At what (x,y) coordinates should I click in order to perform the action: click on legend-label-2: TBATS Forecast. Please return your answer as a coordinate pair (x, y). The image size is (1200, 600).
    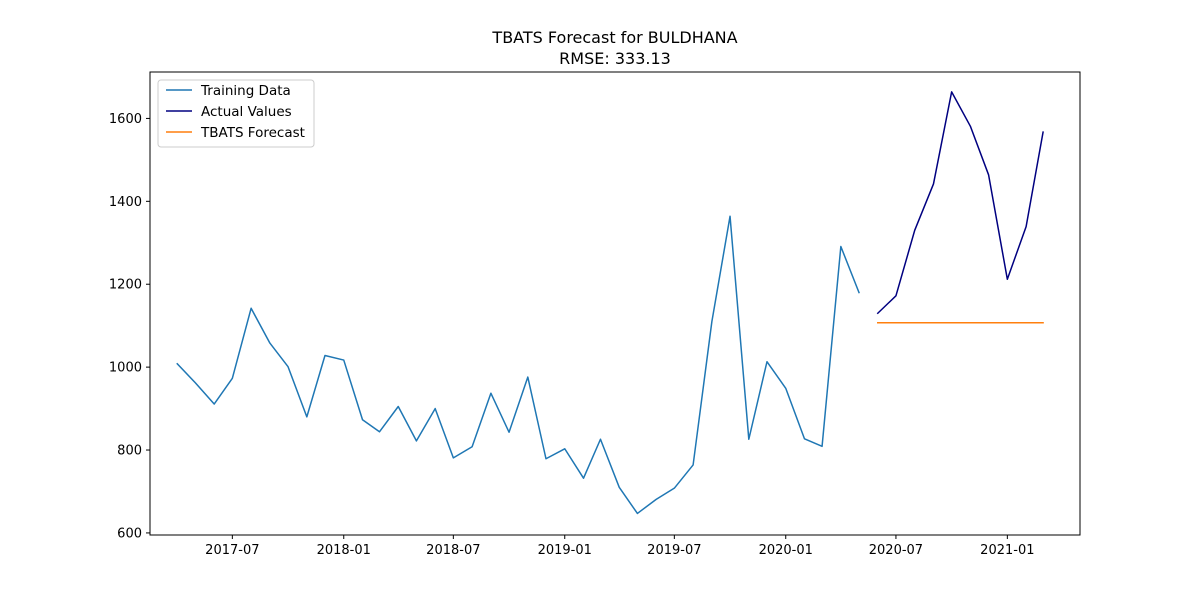
    Looking at the image, I should click on (252, 133).